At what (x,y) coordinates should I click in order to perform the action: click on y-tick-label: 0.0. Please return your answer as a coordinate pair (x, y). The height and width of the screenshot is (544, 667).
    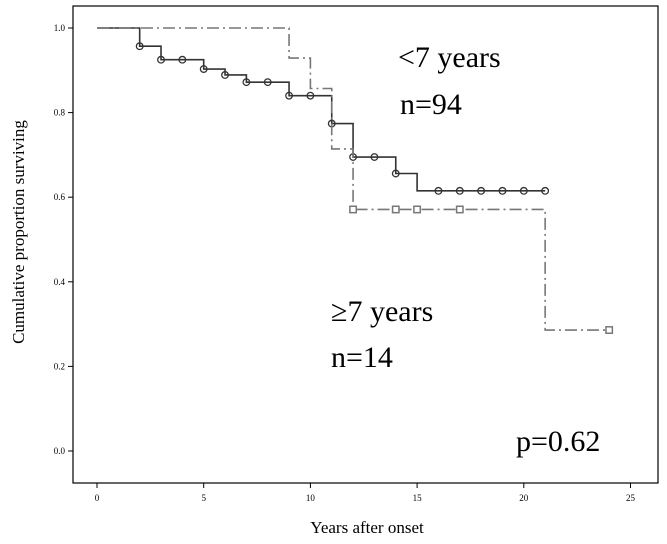
    Looking at the image, I should click on (60, 451).